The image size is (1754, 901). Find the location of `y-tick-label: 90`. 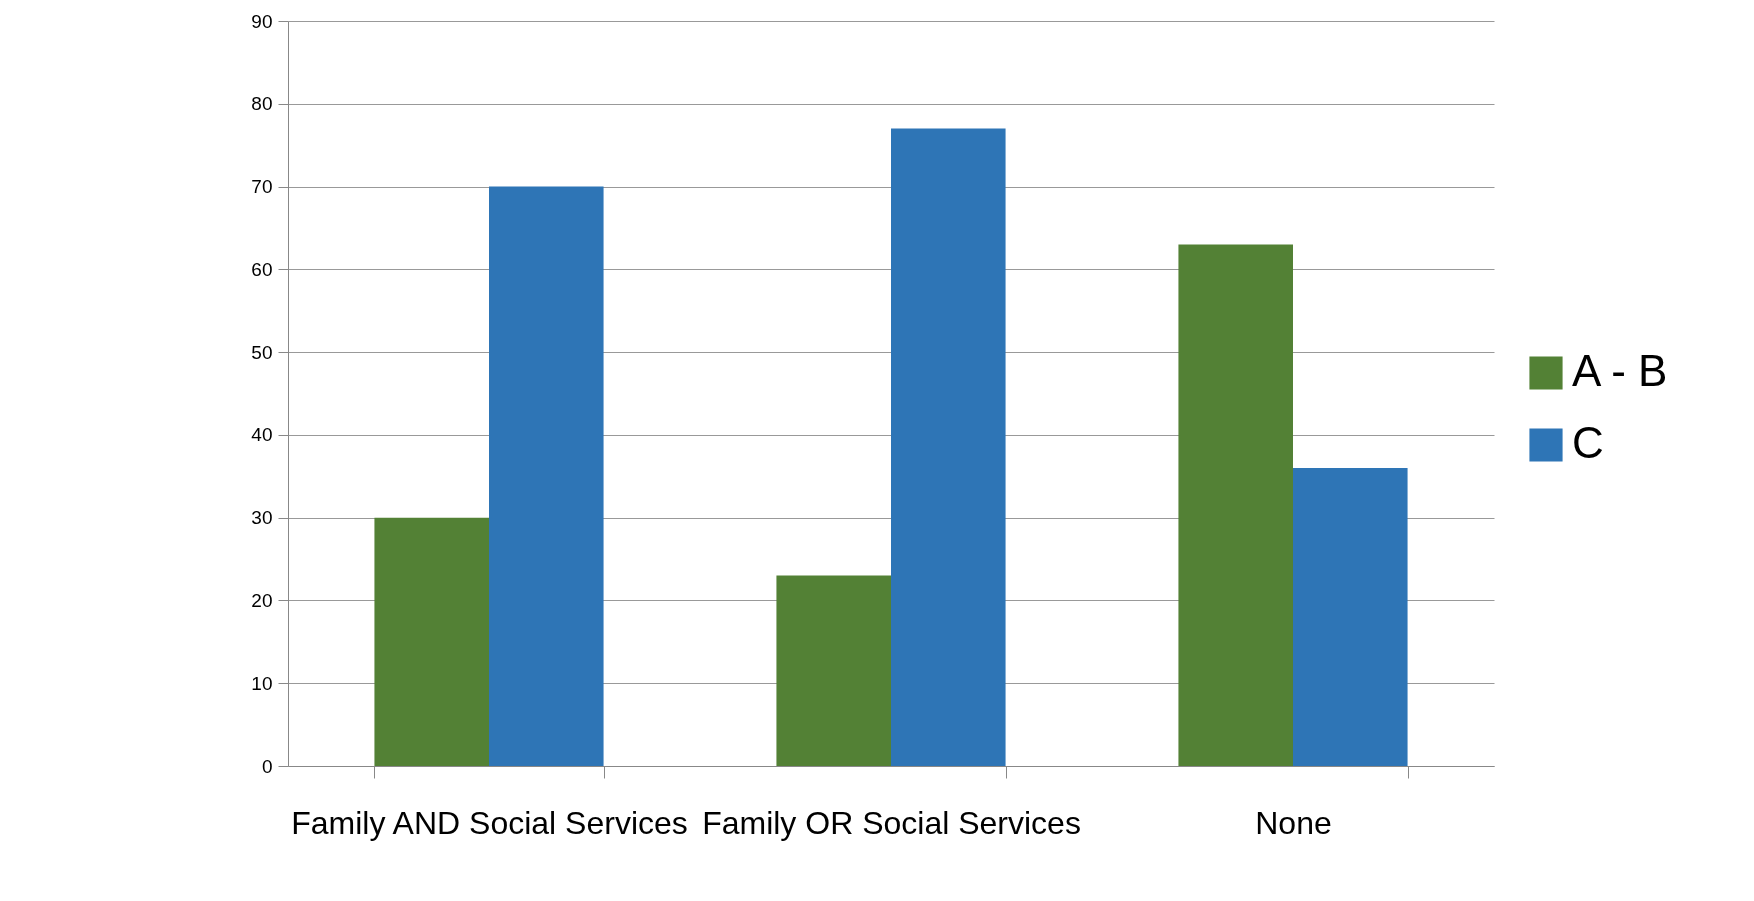

y-tick-label: 90 is located at coordinates (262, 21).